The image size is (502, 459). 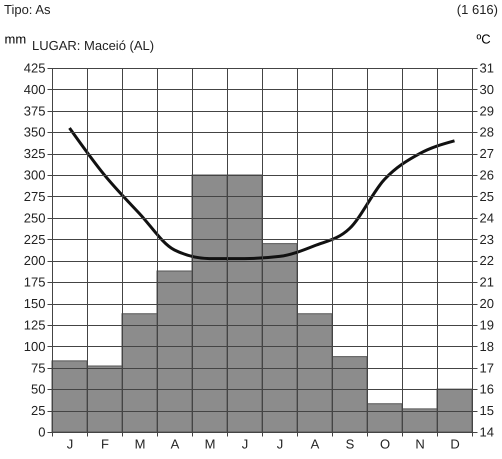 I want to click on y-axis-title: mm, so click(x=15, y=39).